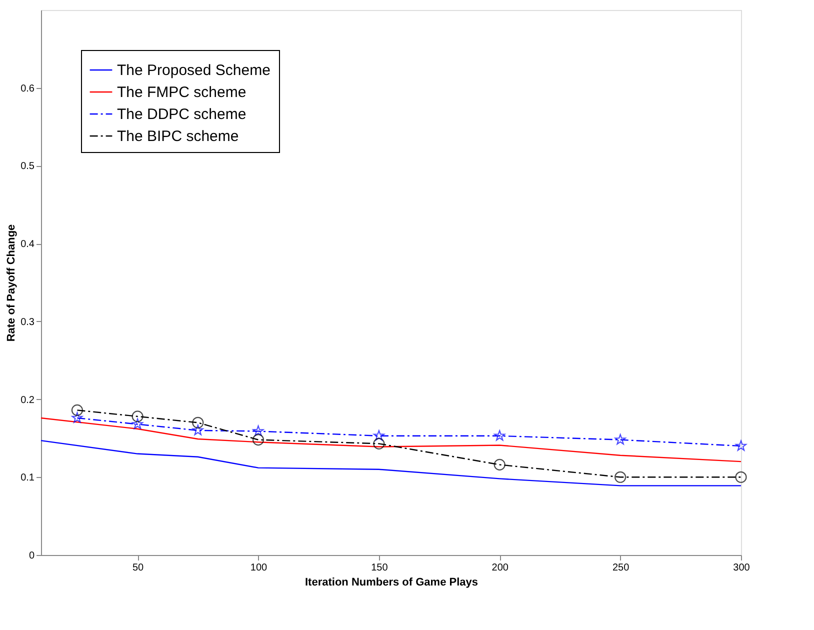 The width and height of the screenshot is (814, 630). Describe the element at coordinates (27, 322) in the screenshot. I see `y-tick-label: 0.3` at that location.